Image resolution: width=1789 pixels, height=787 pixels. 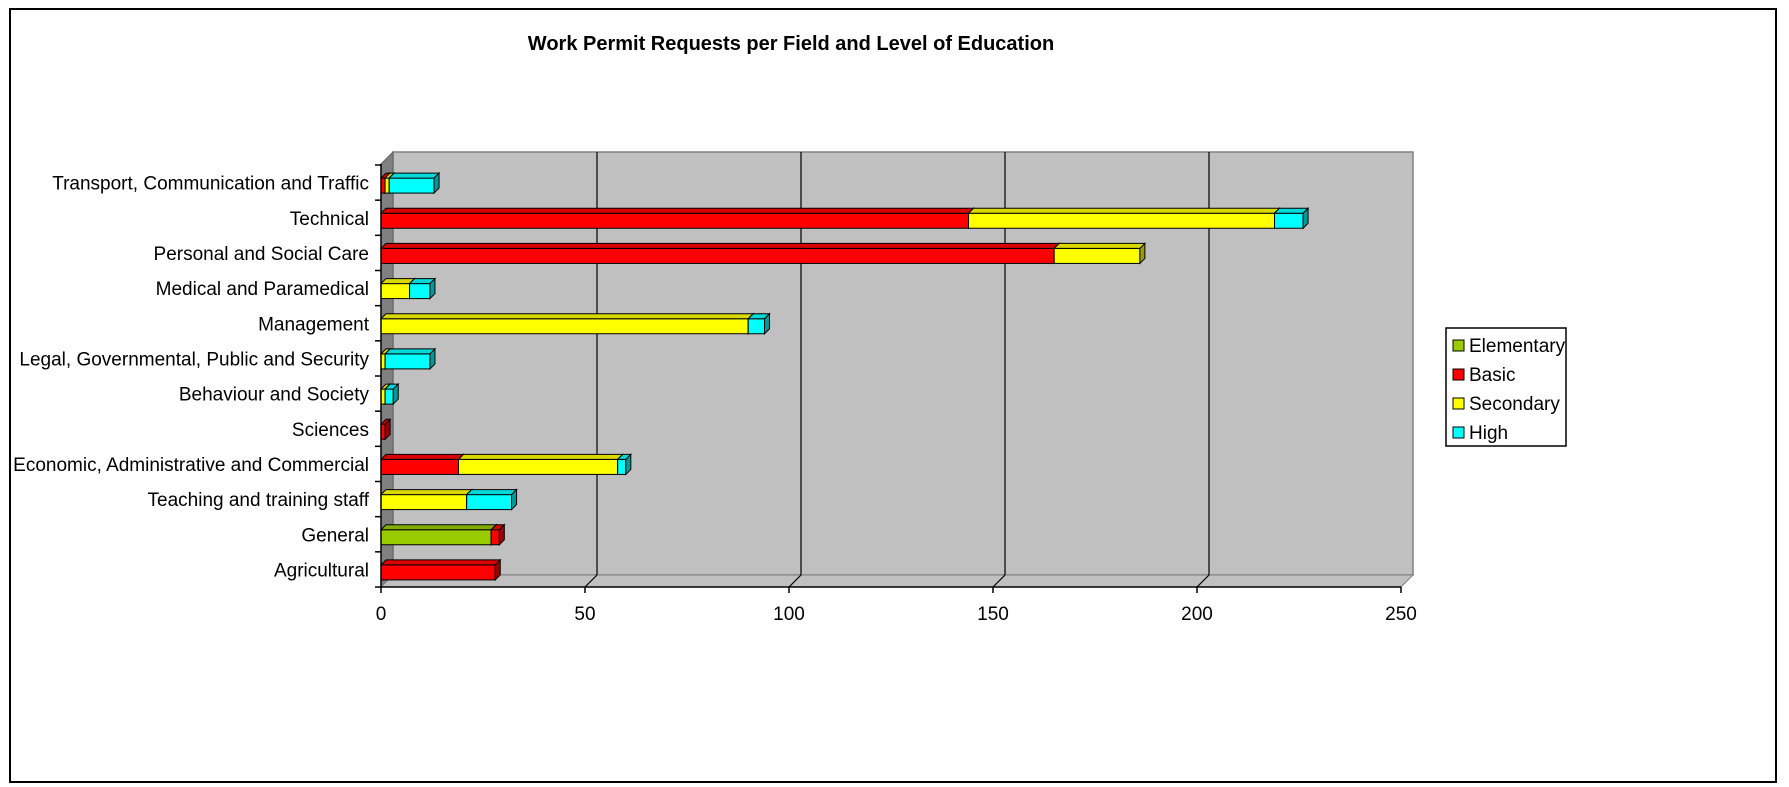 I want to click on category-label-behaviour-and-society: Behaviour and Society, so click(x=274, y=395).